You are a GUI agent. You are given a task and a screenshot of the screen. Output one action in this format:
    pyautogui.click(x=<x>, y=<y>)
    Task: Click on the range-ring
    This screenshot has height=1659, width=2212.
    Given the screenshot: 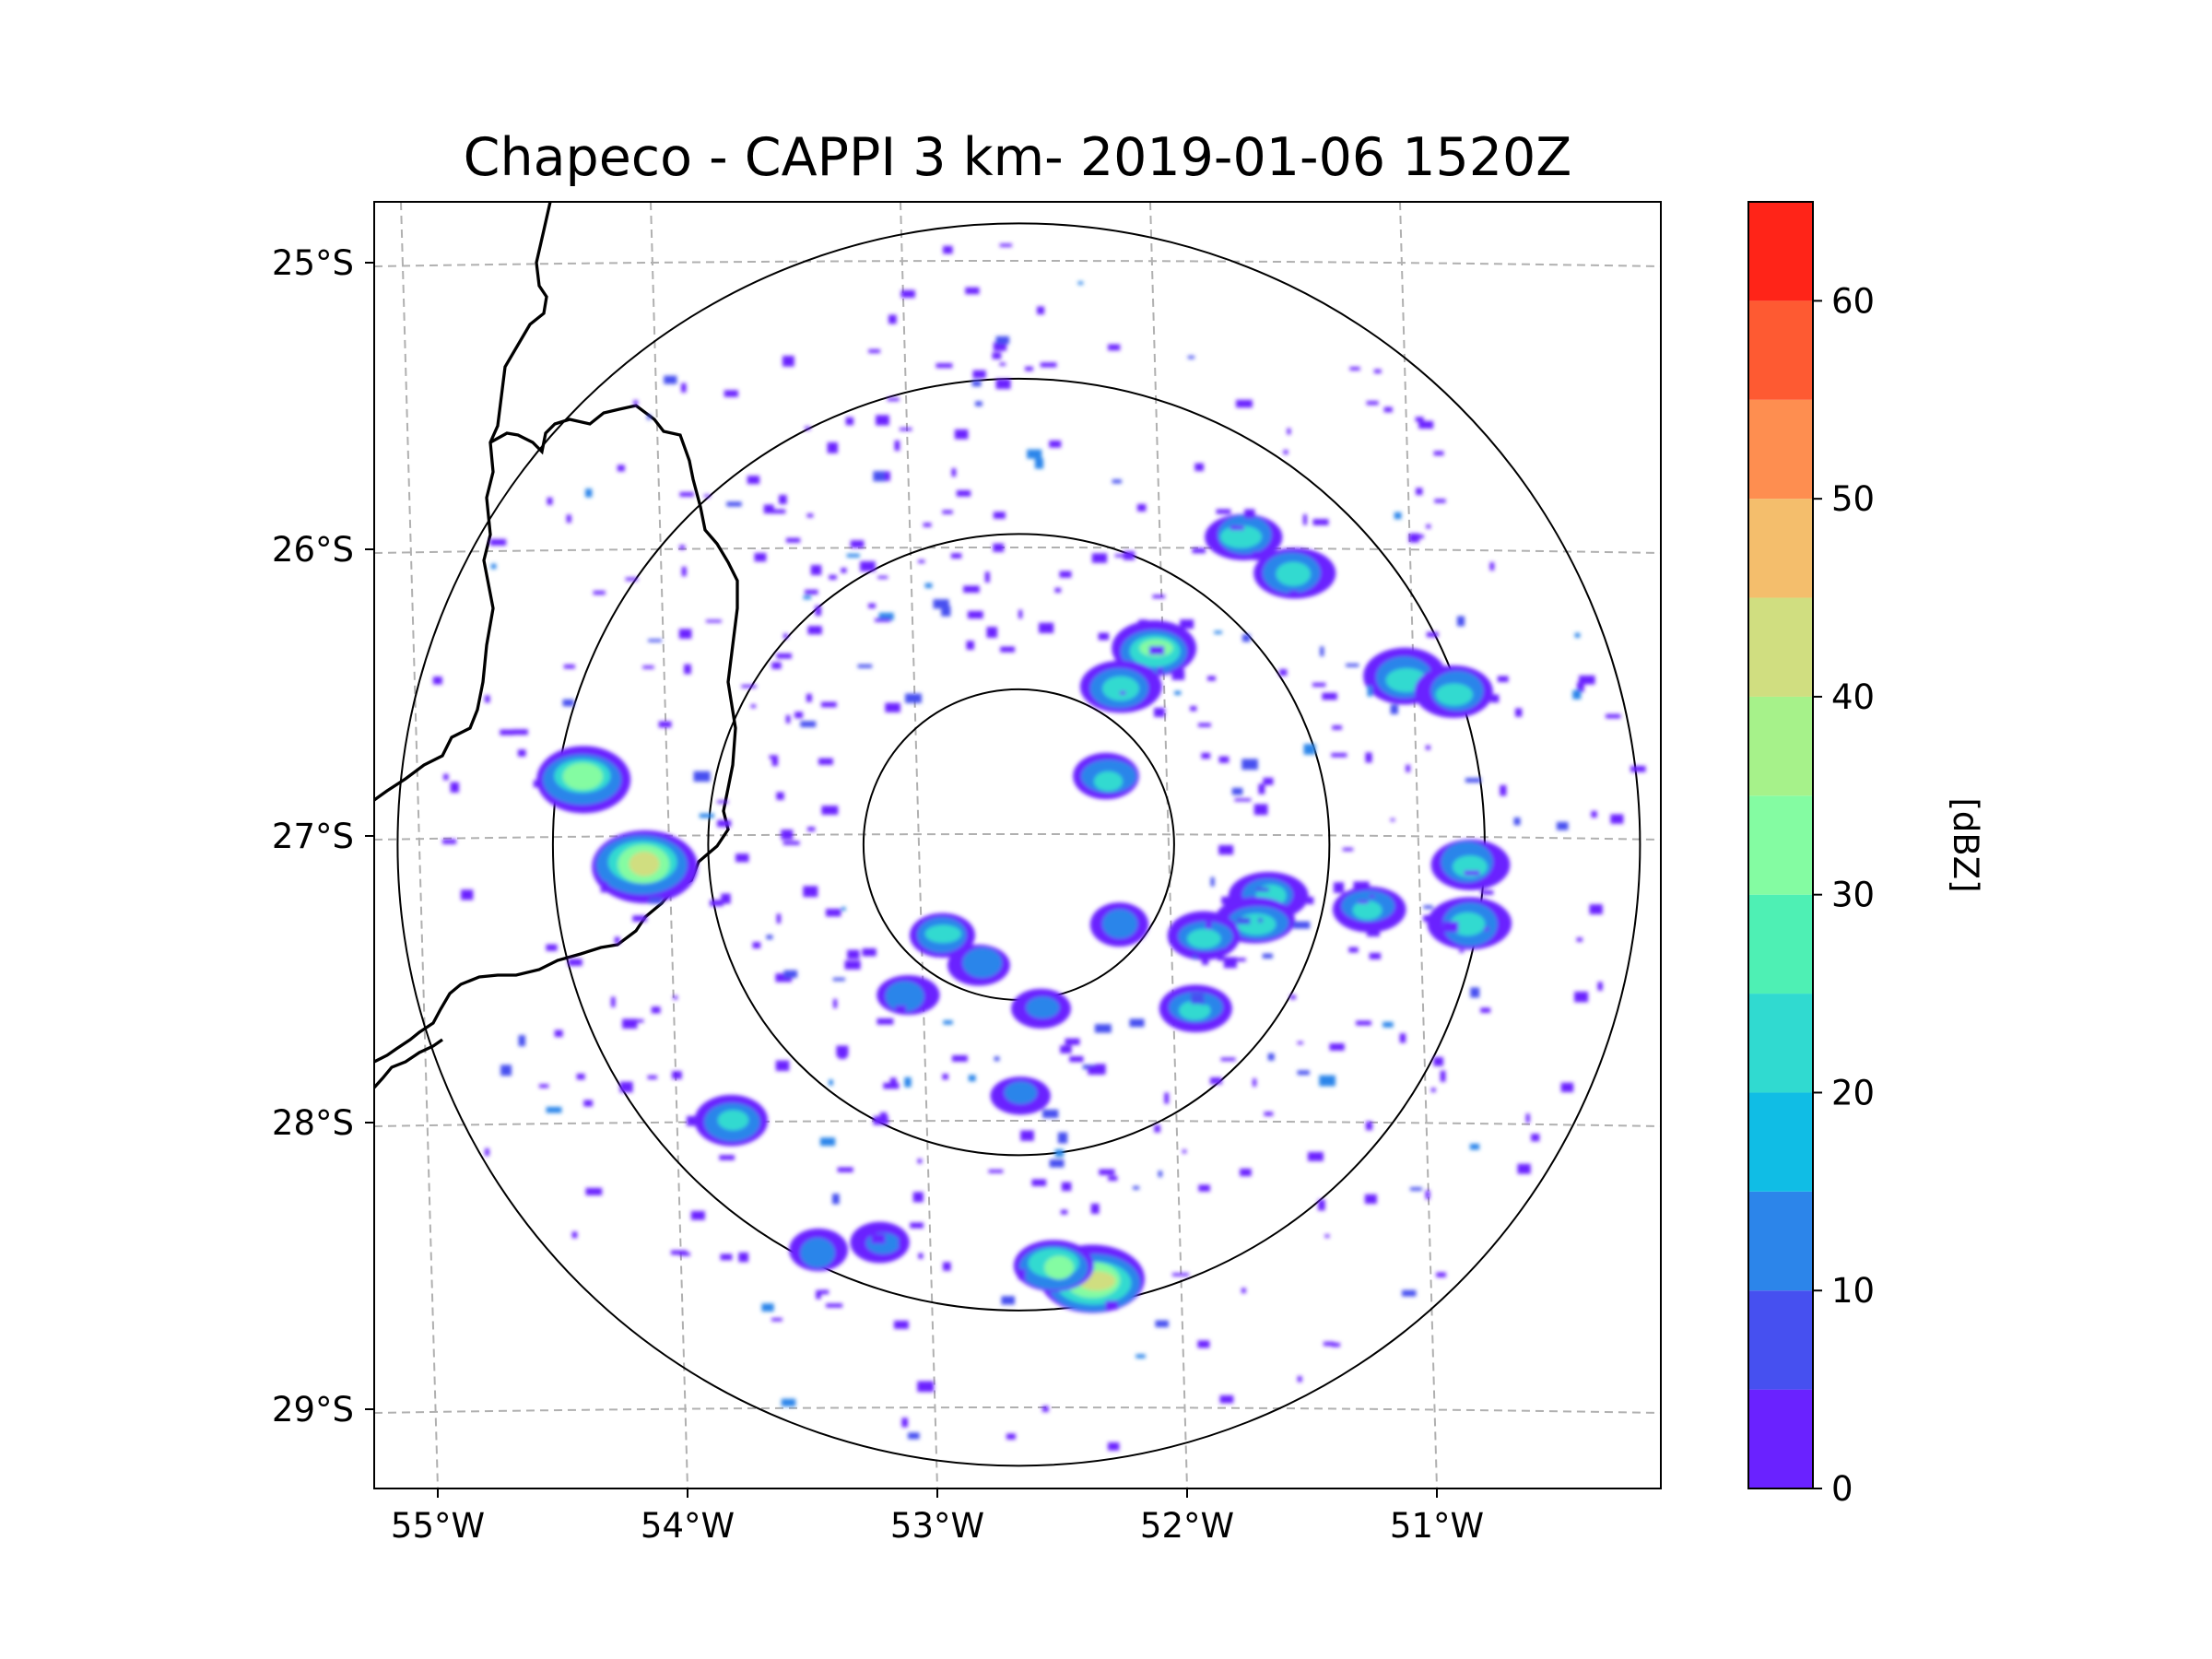 What is the action you would take?
    pyautogui.click(x=1019, y=845)
    